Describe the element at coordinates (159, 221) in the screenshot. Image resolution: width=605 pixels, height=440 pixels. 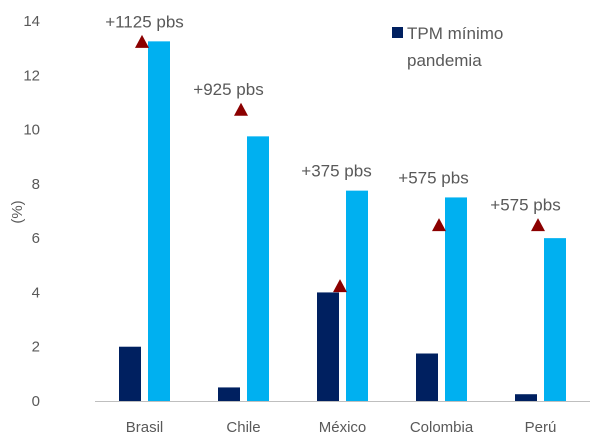
I see `bar-series2-brasil` at that location.